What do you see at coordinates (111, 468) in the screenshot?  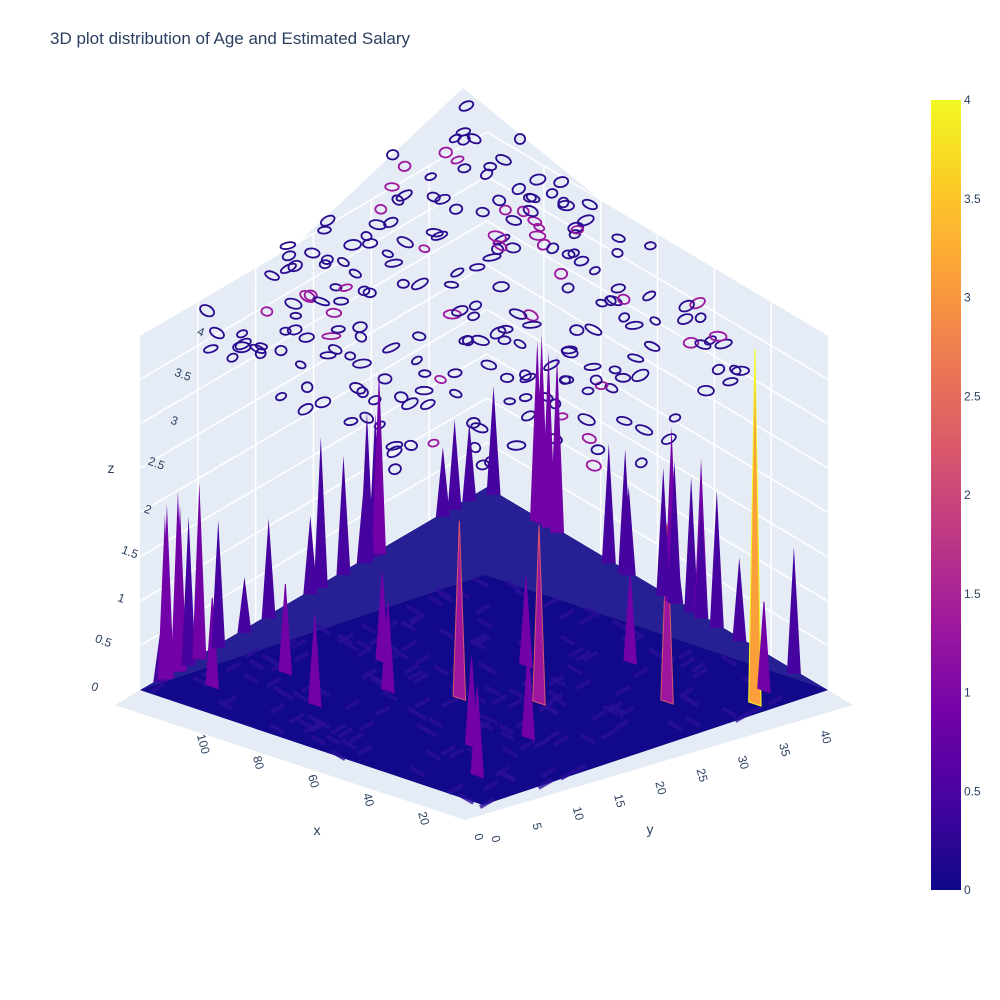 I see `z-axis-title: z` at bounding box center [111, 468].